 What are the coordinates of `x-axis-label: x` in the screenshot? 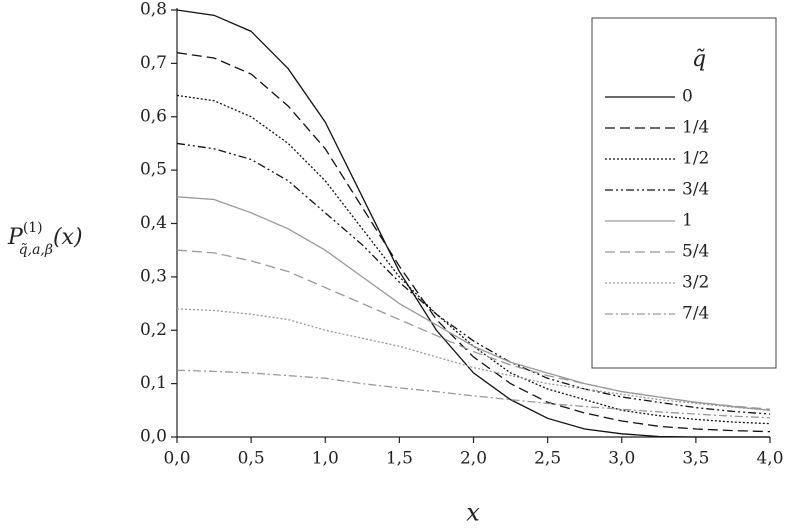 It's located at (473, 513).